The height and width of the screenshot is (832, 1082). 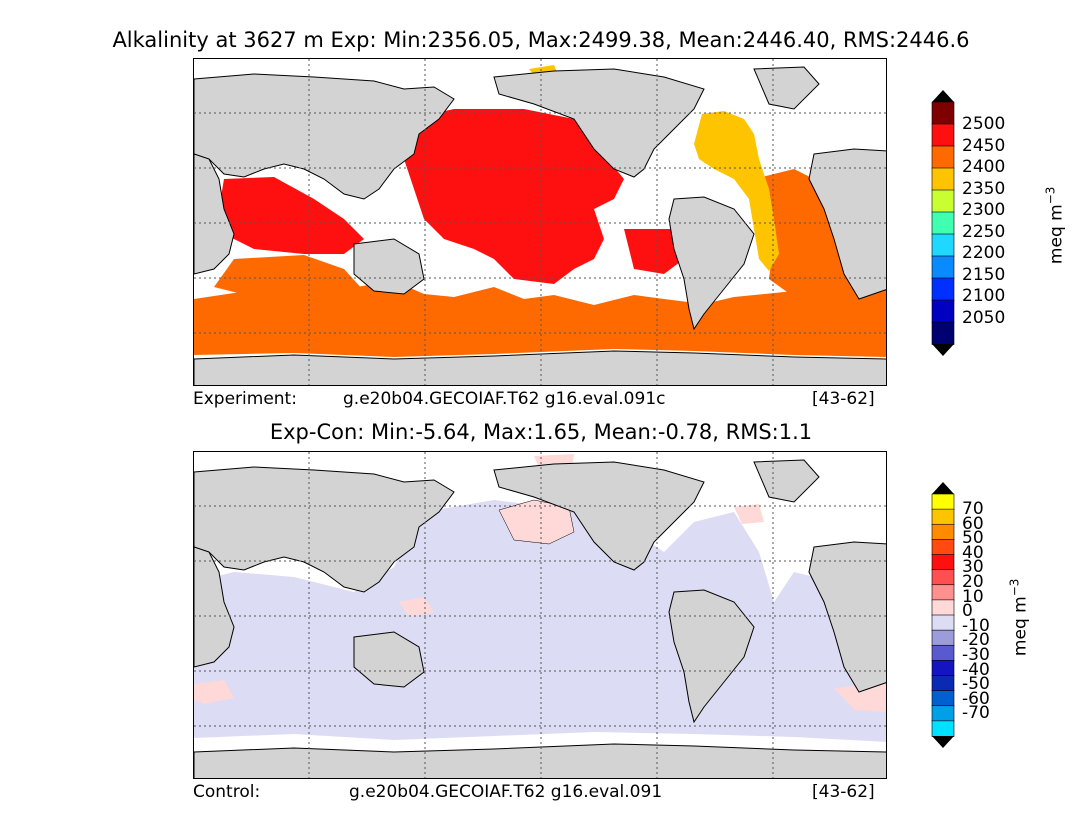 I want to click on top-caption-label: Experiment:, so click(x=245, y=399).